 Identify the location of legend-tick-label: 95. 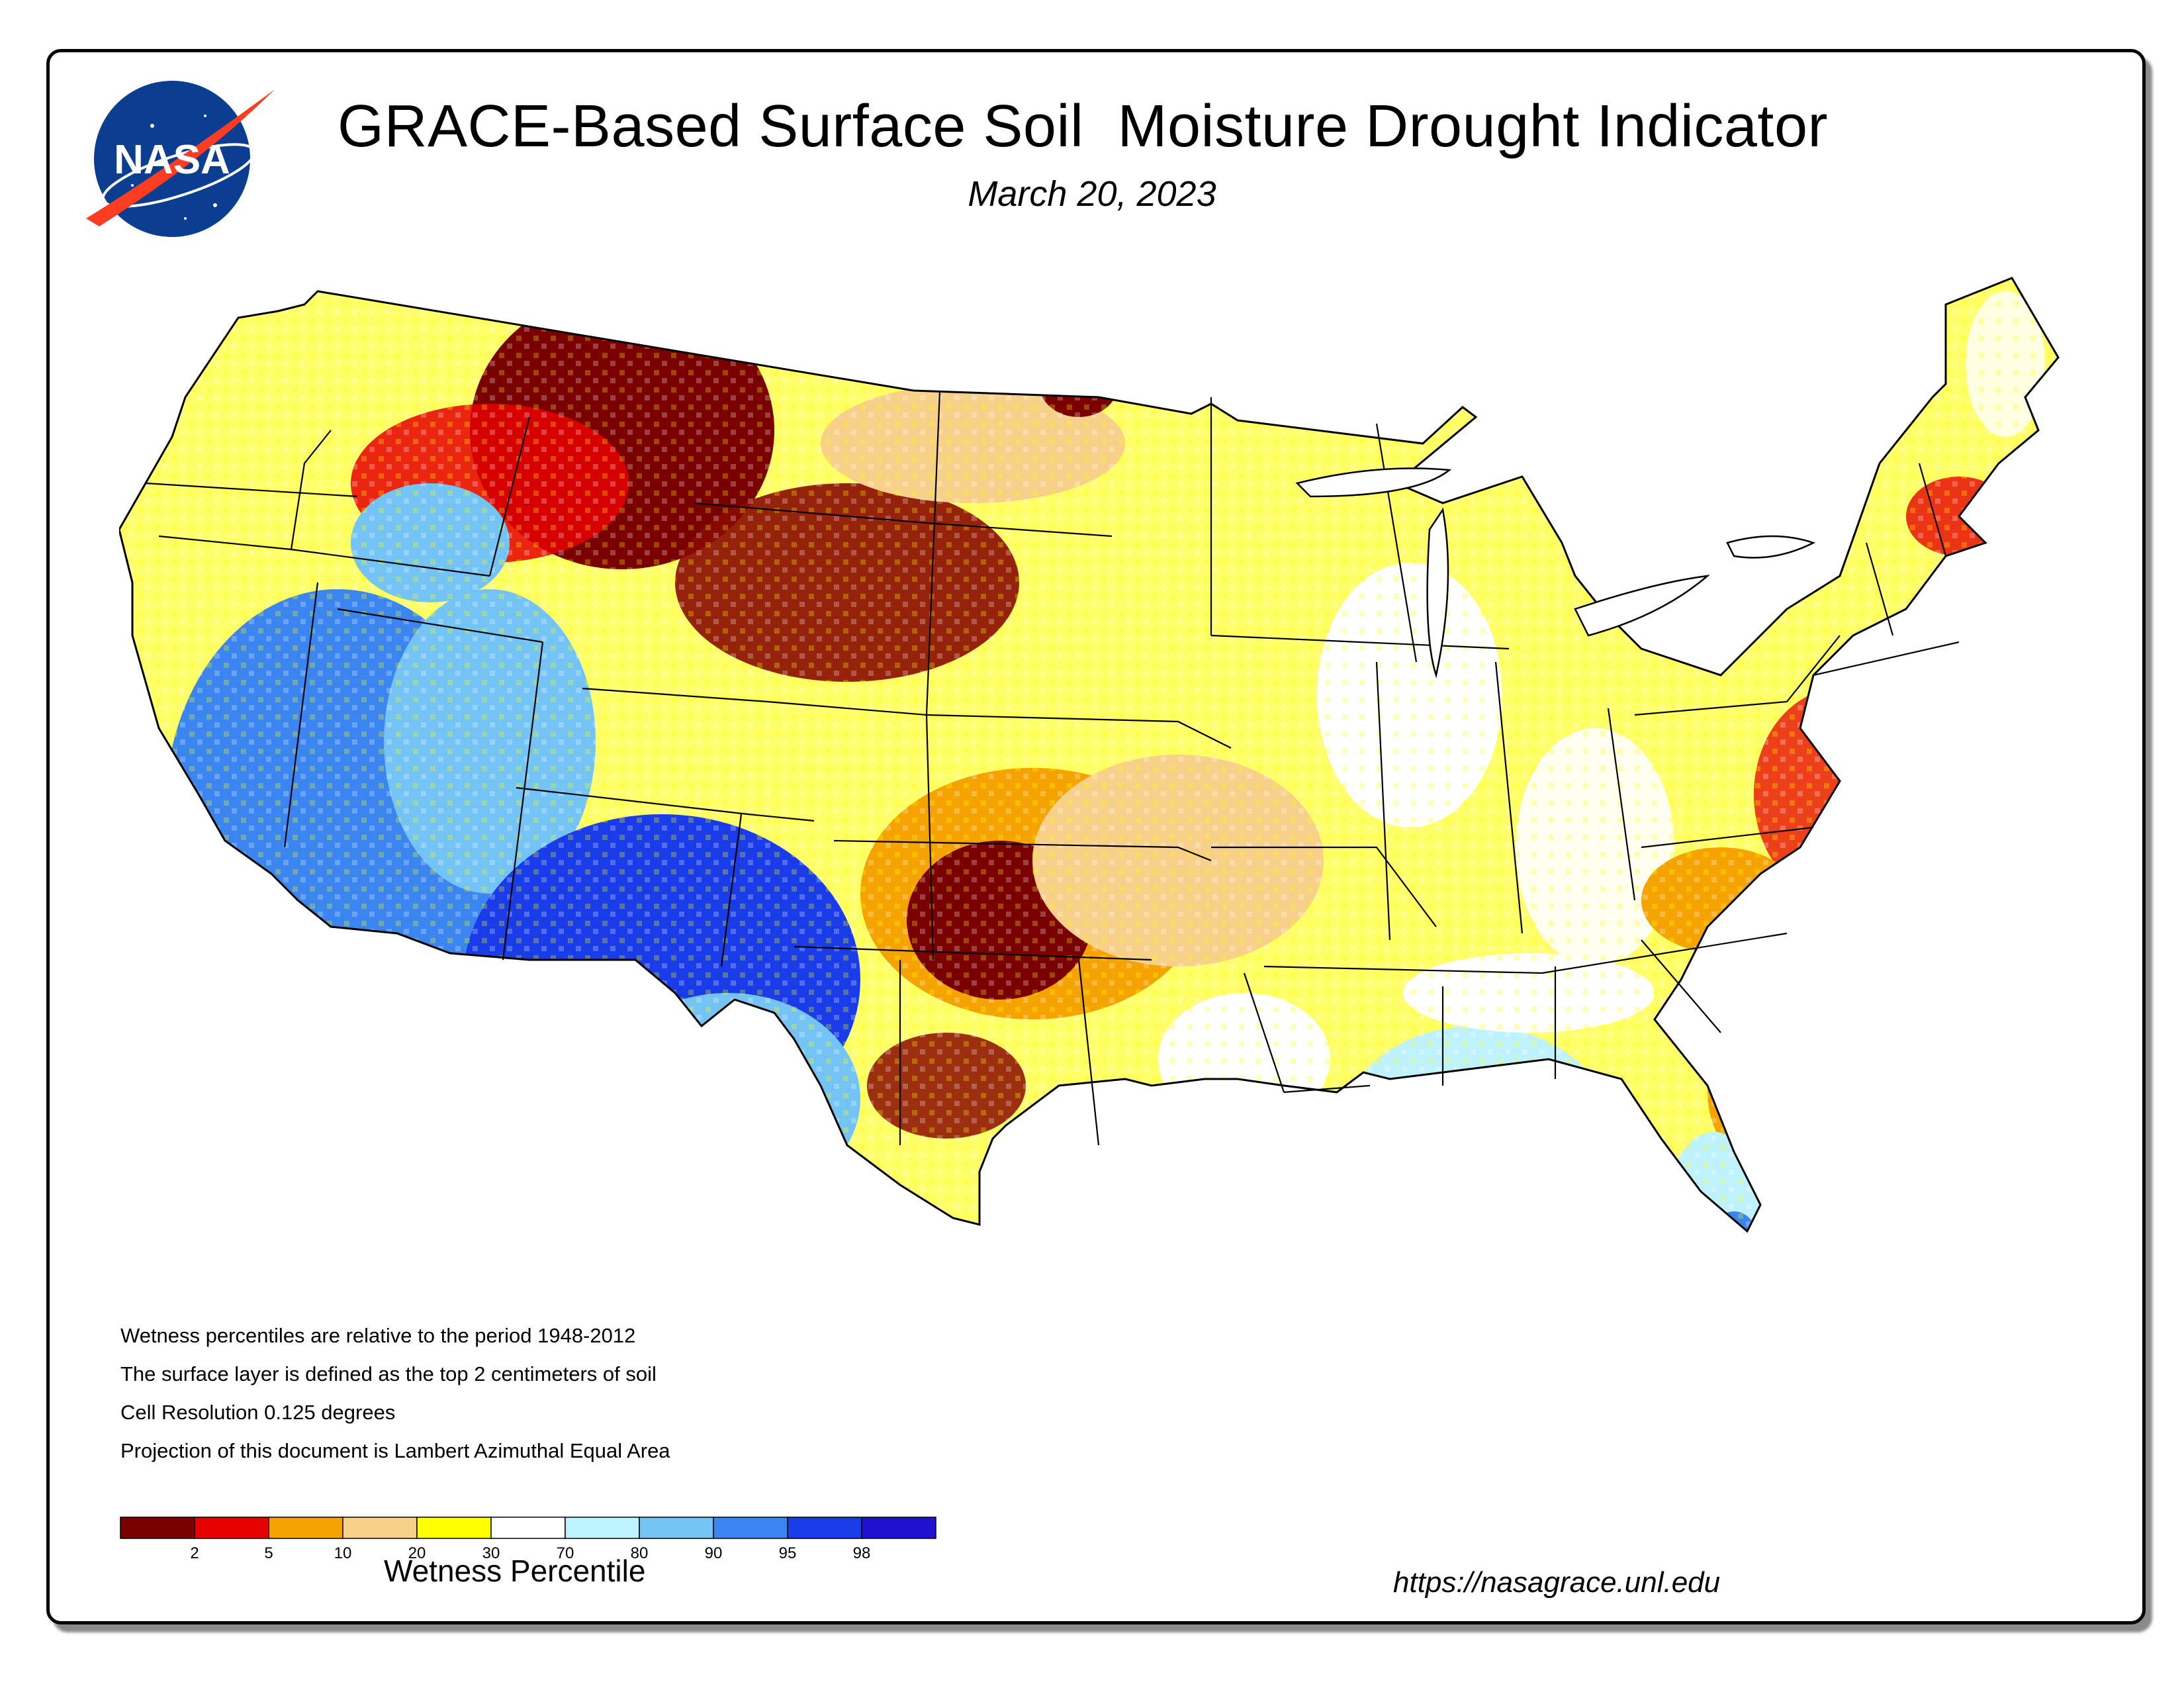
(788, 1553).